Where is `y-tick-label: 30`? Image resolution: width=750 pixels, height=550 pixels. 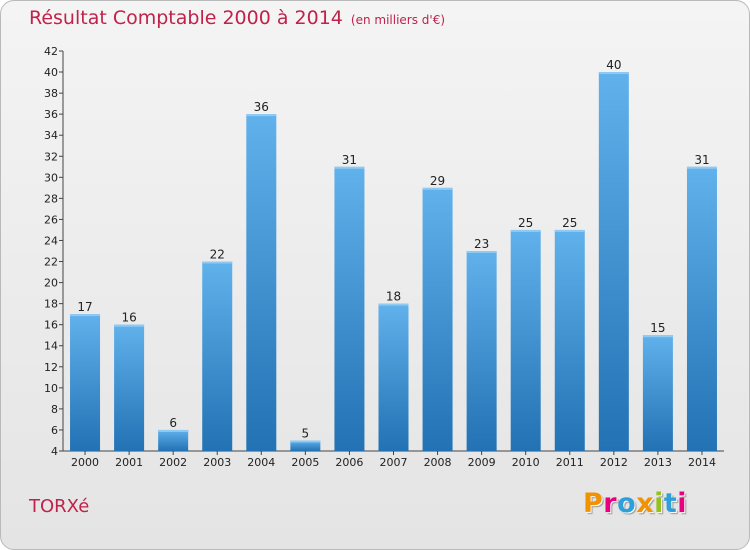
y-tick-label: 30 is located at coordinates (51, 177).